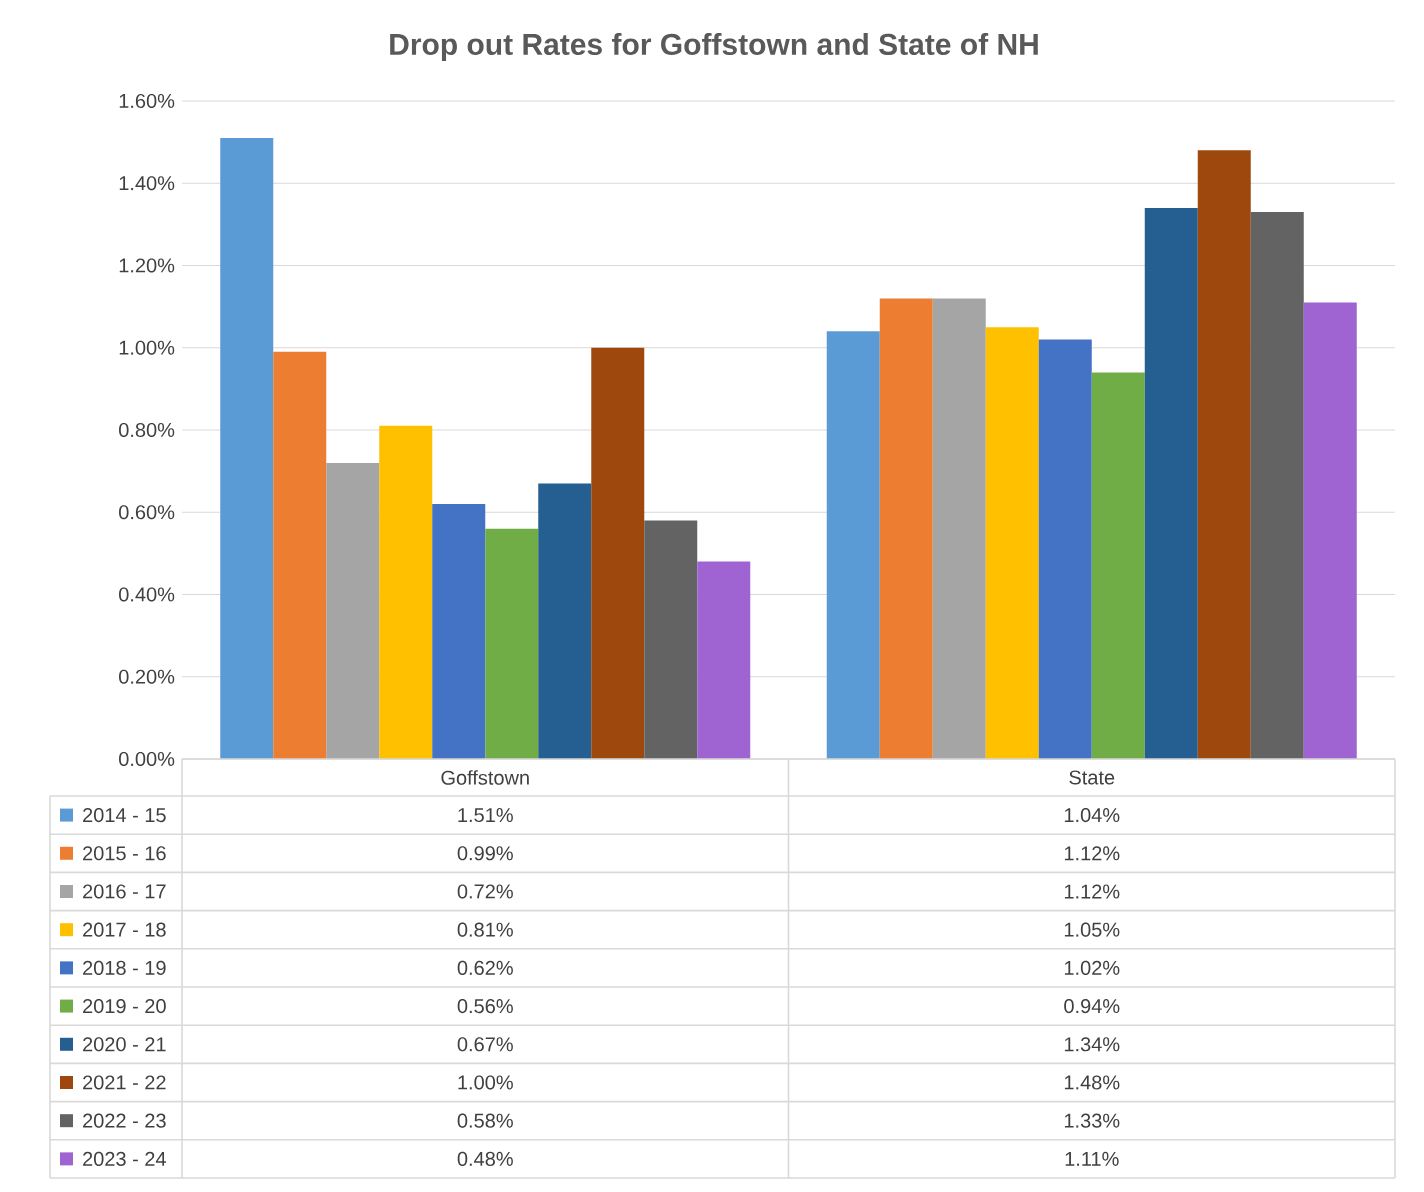 The width and height of the screenshot is (1424, 1192). Describe the element at coordinates (147, 101) in the screenshot. I see `y-tick-label: 1.60%` at that location.